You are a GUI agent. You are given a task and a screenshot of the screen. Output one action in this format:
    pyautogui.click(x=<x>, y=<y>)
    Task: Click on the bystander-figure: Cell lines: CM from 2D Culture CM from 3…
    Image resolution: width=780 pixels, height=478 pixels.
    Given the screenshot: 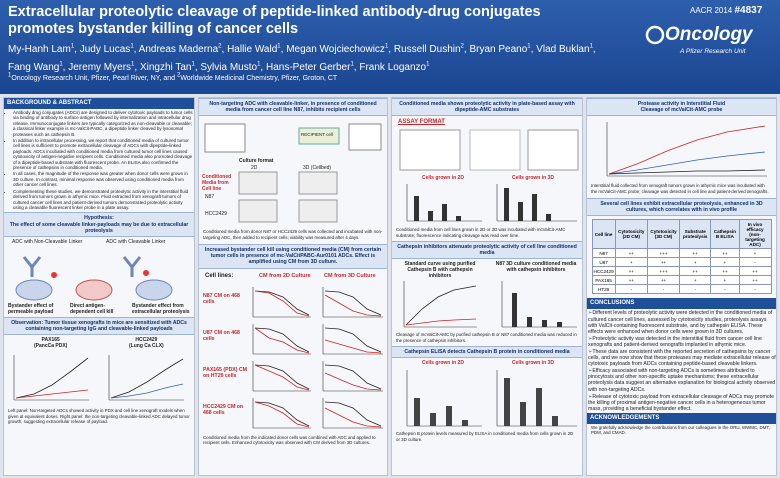 What is the action you would take?
    pyautogui.click(x=293, y=351)
    